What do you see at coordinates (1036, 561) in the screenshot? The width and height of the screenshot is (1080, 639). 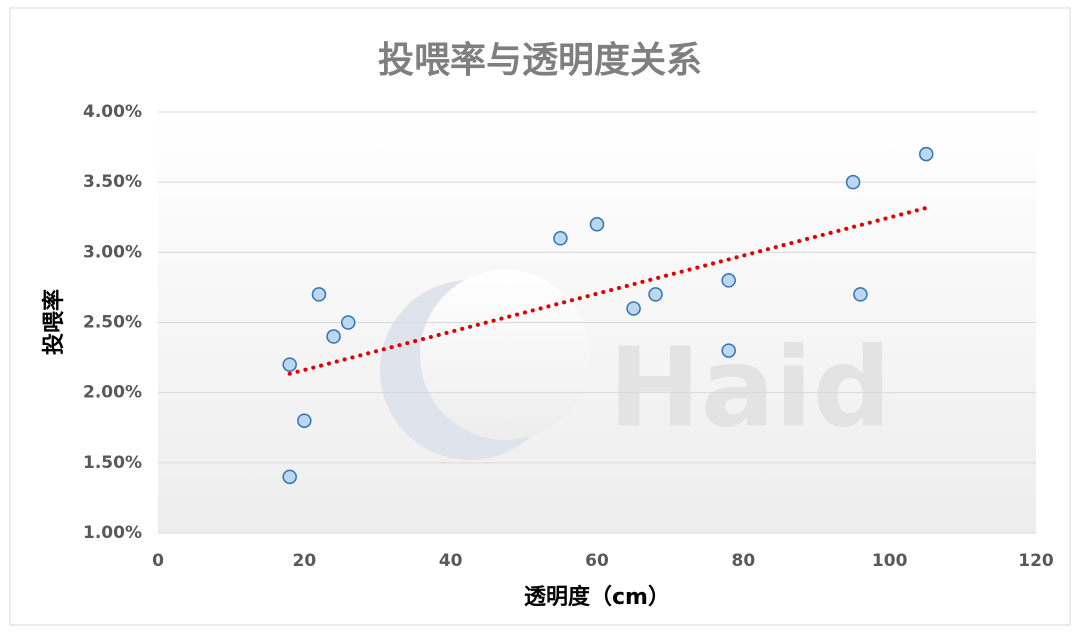 I see `x-tick-label: 120` at bounding box center [1036, 561].